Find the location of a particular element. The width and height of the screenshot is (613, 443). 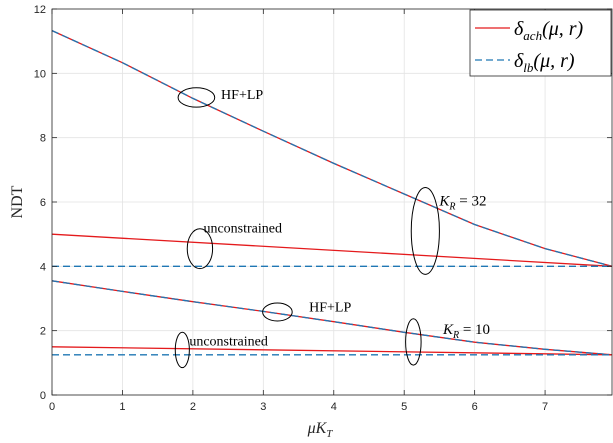

x-tick-label: 5 is located at coordinates (404, 407).